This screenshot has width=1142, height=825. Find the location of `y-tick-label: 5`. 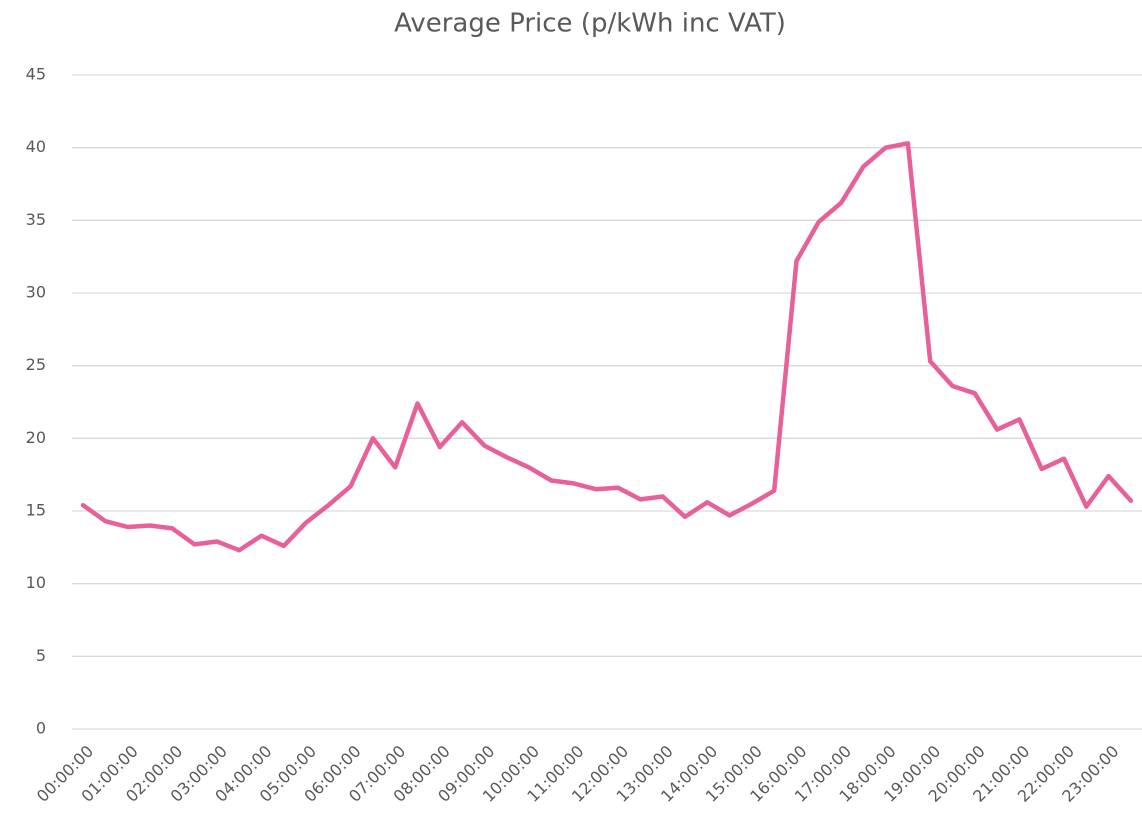

y-tick-label: 5 is located at coordinates (41, 655).